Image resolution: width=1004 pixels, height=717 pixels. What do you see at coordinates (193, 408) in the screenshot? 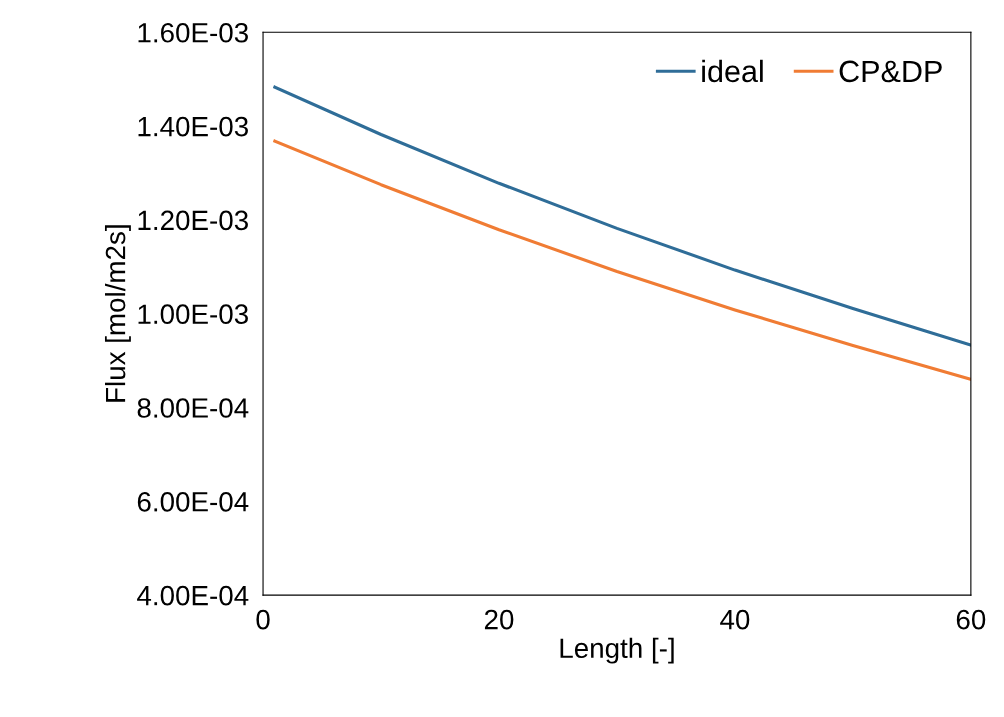
I see `y-tick-label: 8.00E-04` at bounding box center [193, 408].